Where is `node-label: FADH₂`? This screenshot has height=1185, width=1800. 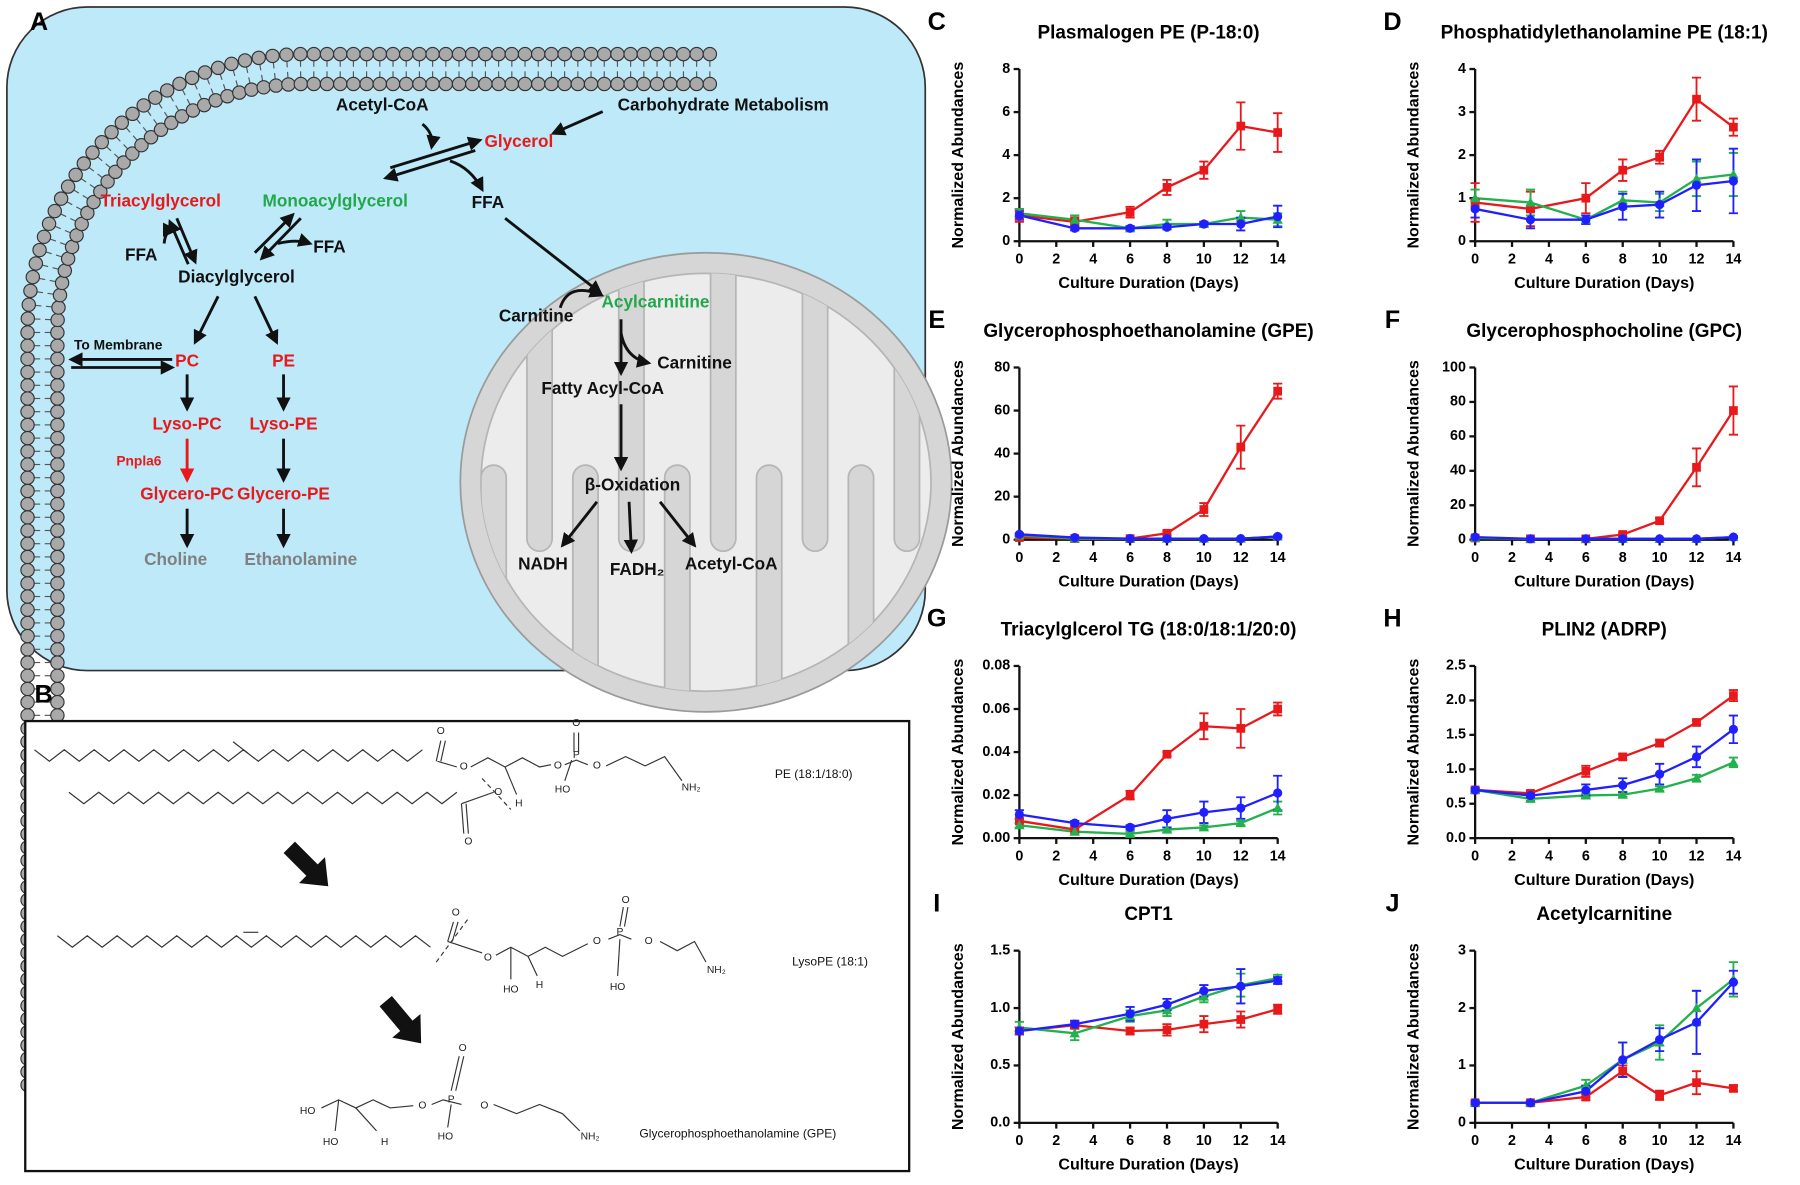
node-label: FADH₂ is located at coordinates (637, 569).